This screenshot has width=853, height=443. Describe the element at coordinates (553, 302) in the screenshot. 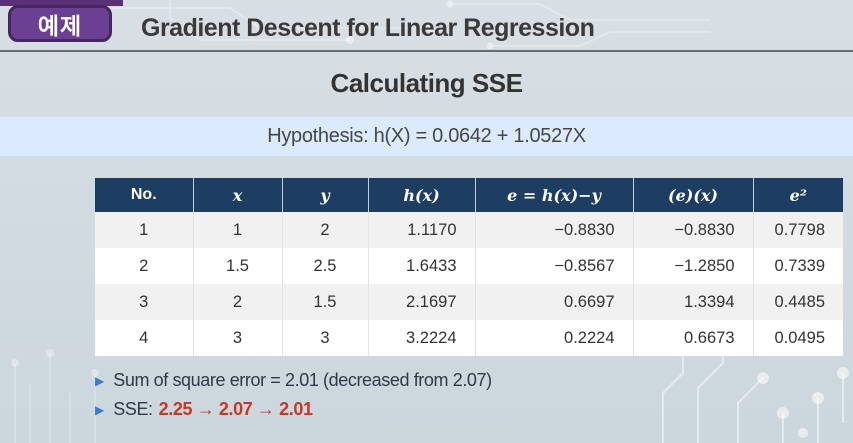

I see `table-cell: 0.6697` at that location.